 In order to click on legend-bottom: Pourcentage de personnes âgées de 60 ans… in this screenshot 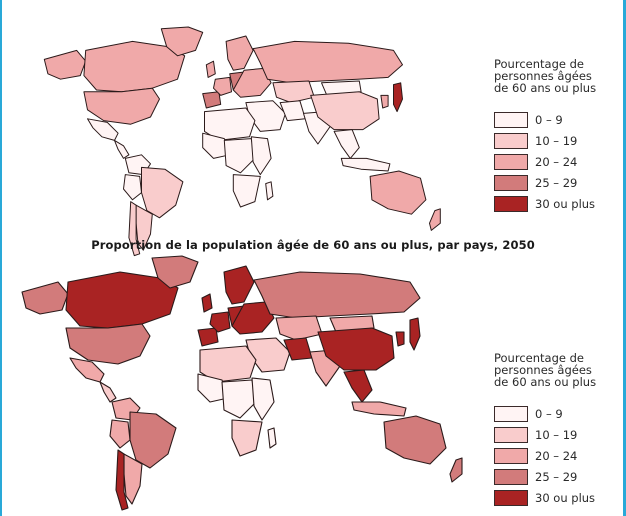, I will do `click(559, 431)`.